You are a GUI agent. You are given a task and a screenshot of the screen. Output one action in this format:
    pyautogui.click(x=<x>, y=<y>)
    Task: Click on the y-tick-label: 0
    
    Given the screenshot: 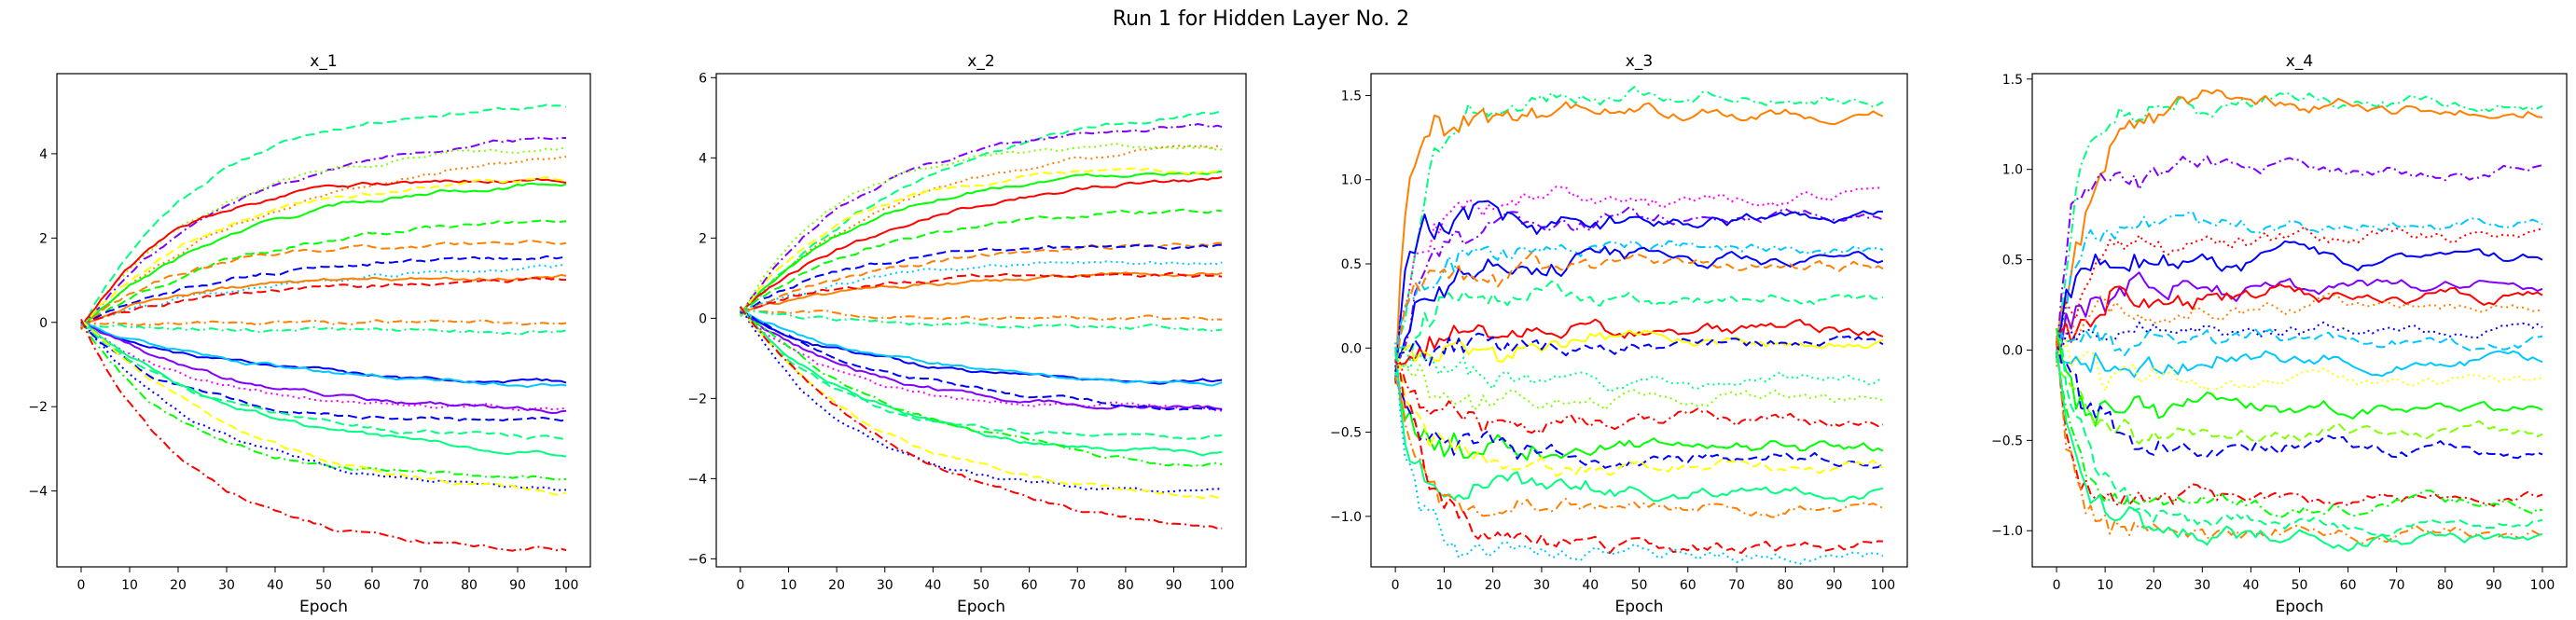 What is the action you would take?
    pyautogui.click(x=43, y=323)
    